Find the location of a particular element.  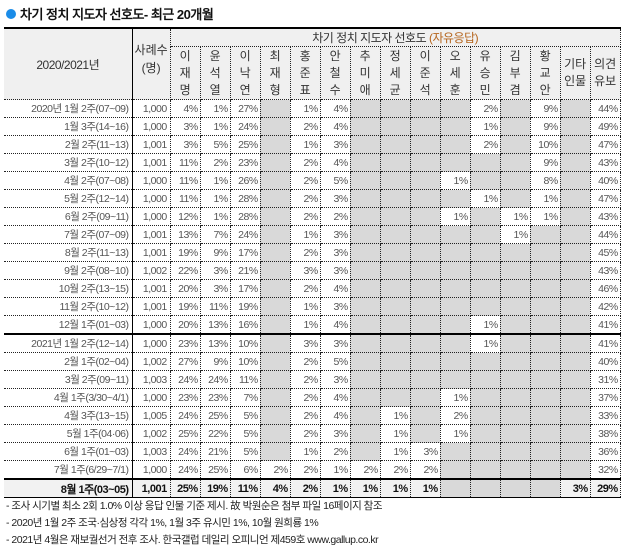

table-row: 5월 1주(04·06) 1,002 25% 22% 5% 2% 3% 1% 1% 38% is located at coordinates (312, 433).